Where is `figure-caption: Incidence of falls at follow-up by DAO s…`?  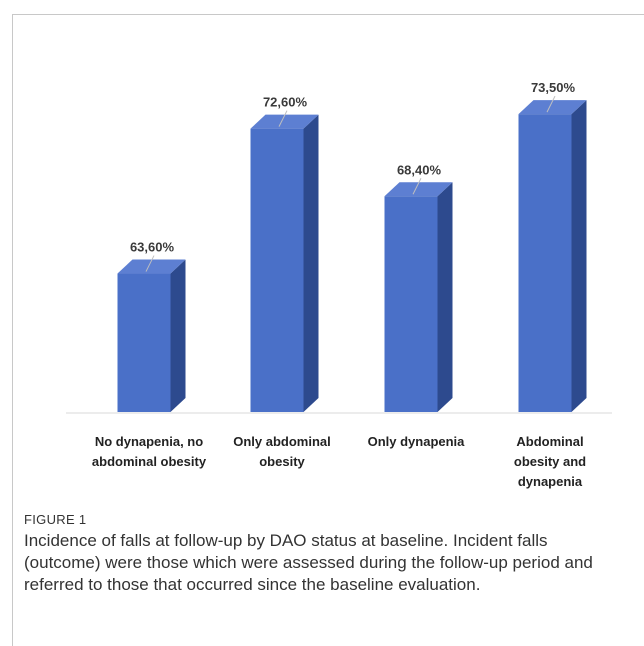
figure-caption: Incidence of falls at follow-up by DAO s… is located at coordinates (308, 562).